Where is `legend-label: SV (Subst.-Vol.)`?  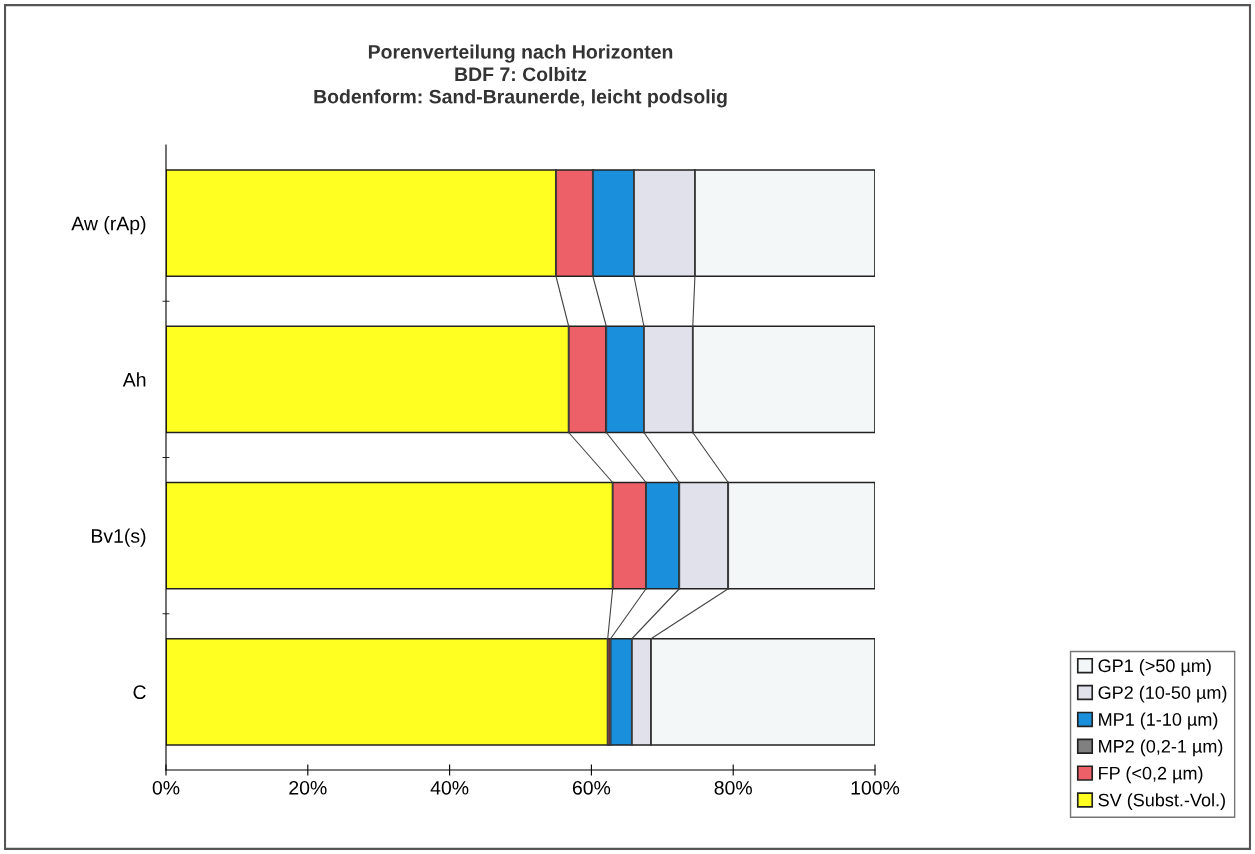 legend-label: SV (Subst.-Vol.) is located at coordinates (1161, 801).